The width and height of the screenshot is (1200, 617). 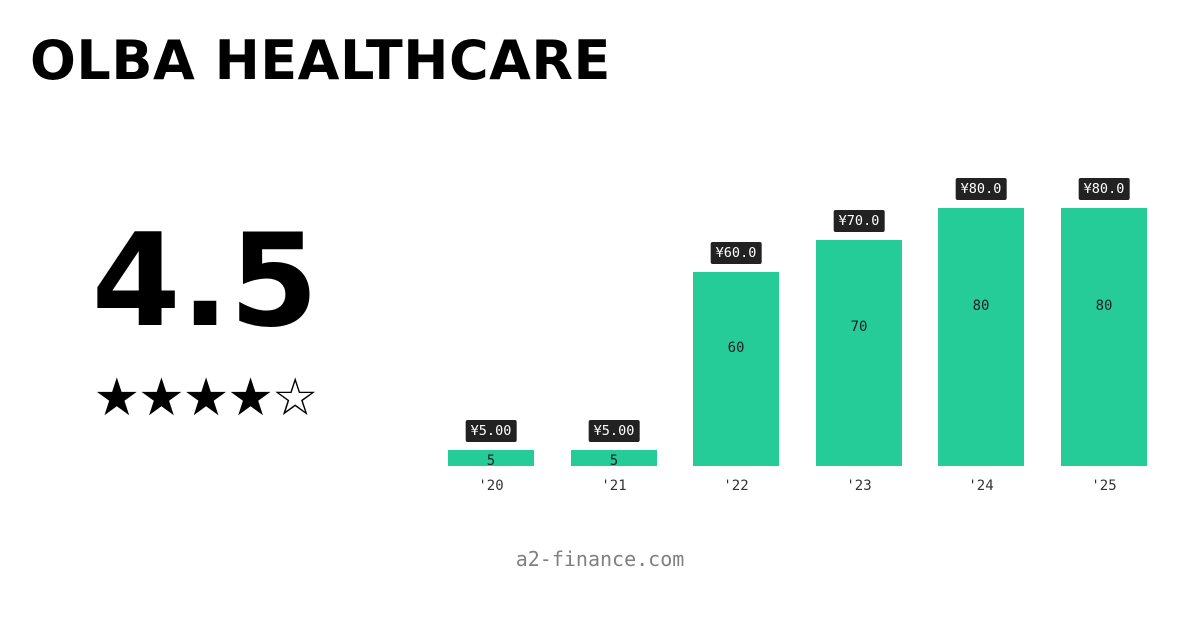 What do you see at coordinates (614, 486) in the screenshot?
I see `x-axis-tick-label: '21` at bounding box center [614, 486].